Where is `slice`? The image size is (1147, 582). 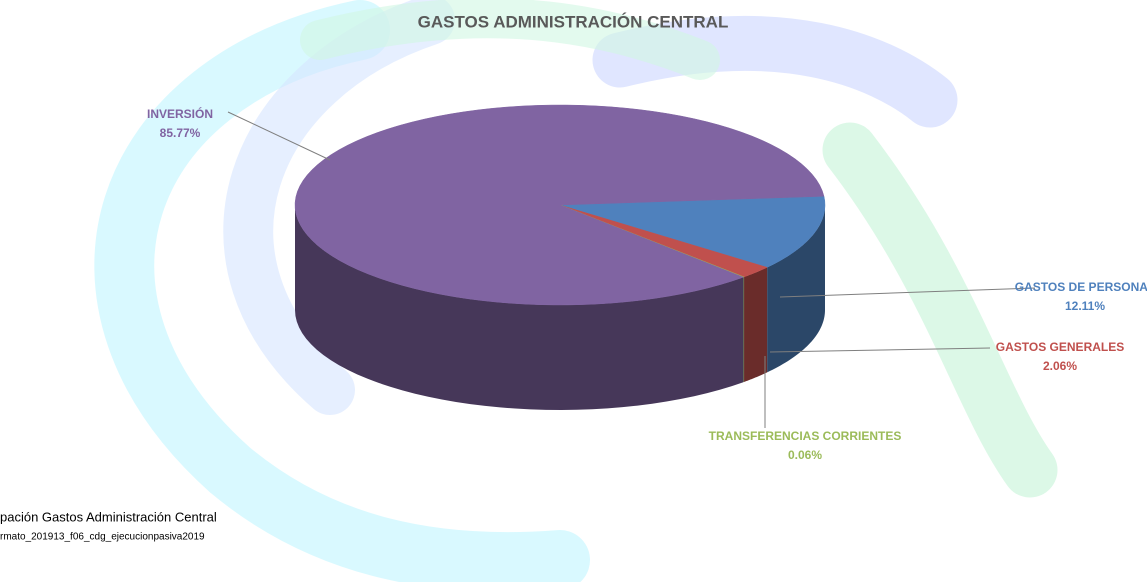
slice is located at coordinates (692, 232).